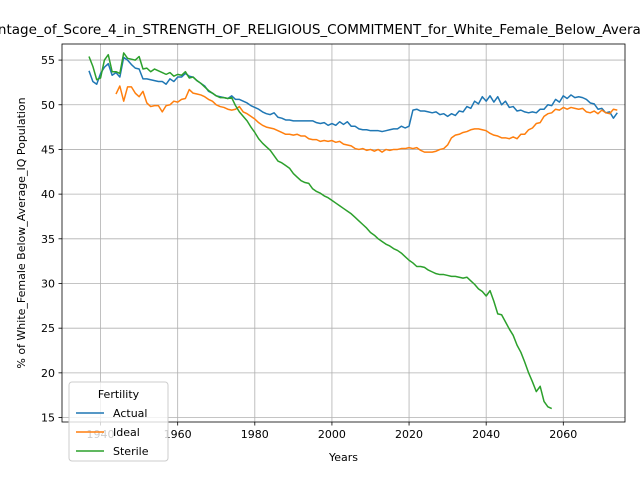 The height and width of the screenshot is (480, 640). Describe the element at coordinates (486, 434) in the screenshot. I see `x-tick-label: 2040` at that location.